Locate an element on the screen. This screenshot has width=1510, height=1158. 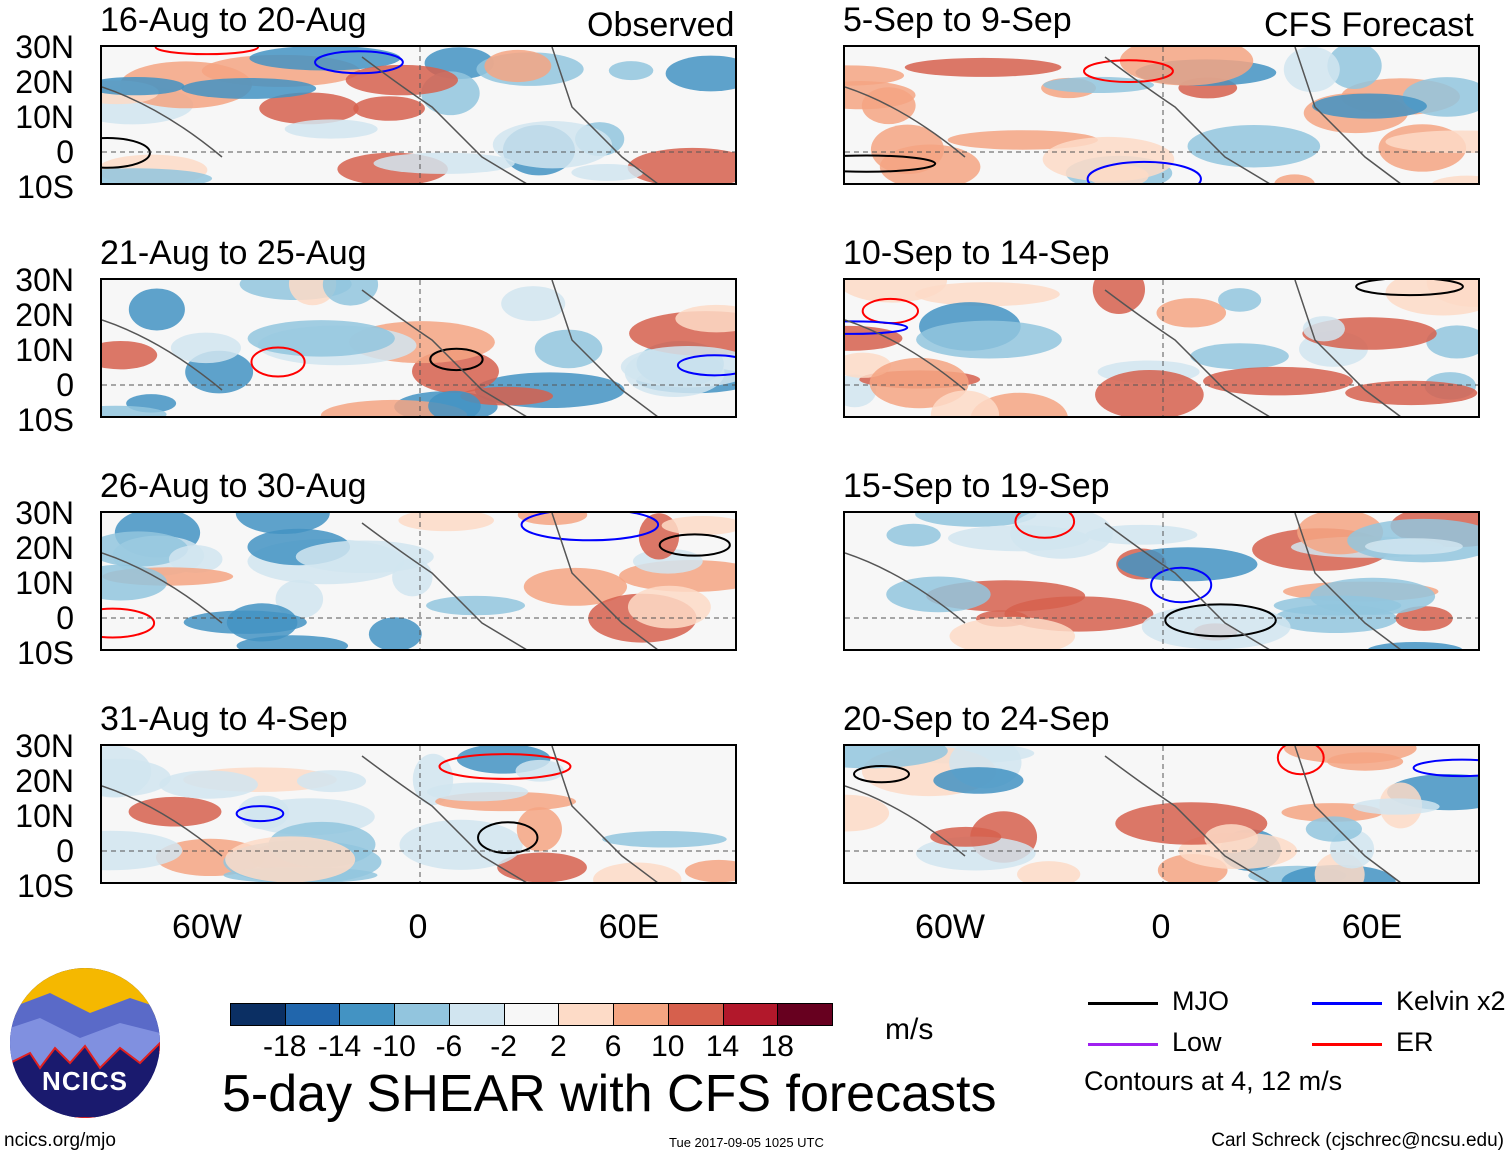
colorbar-label: -18 is located at coordinates (285, 1046).